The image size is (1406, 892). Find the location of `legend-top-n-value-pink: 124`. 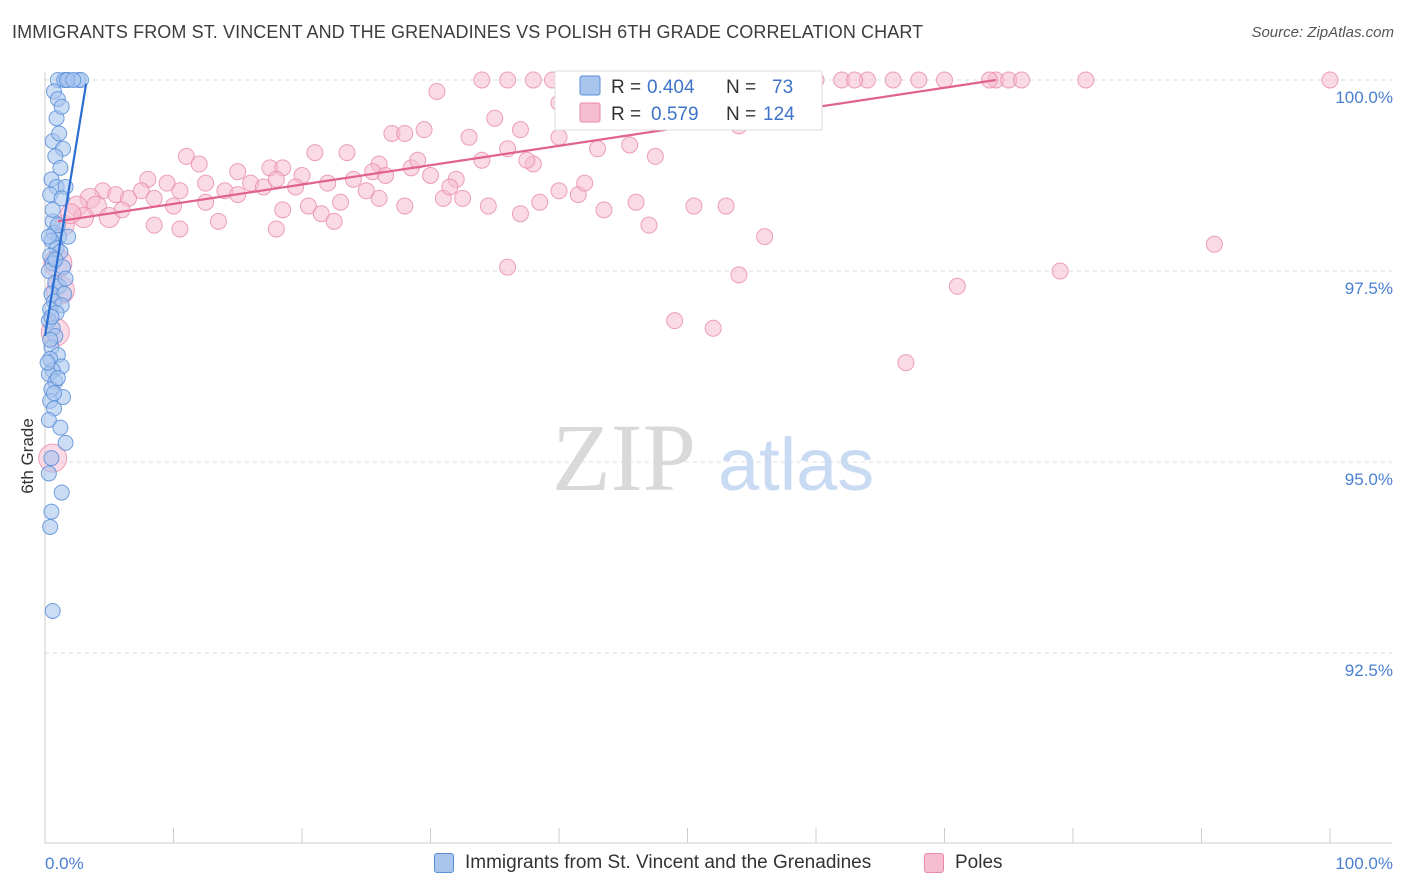

legend-top-n-value-pink: 124 is located at coordinates (779, 114).